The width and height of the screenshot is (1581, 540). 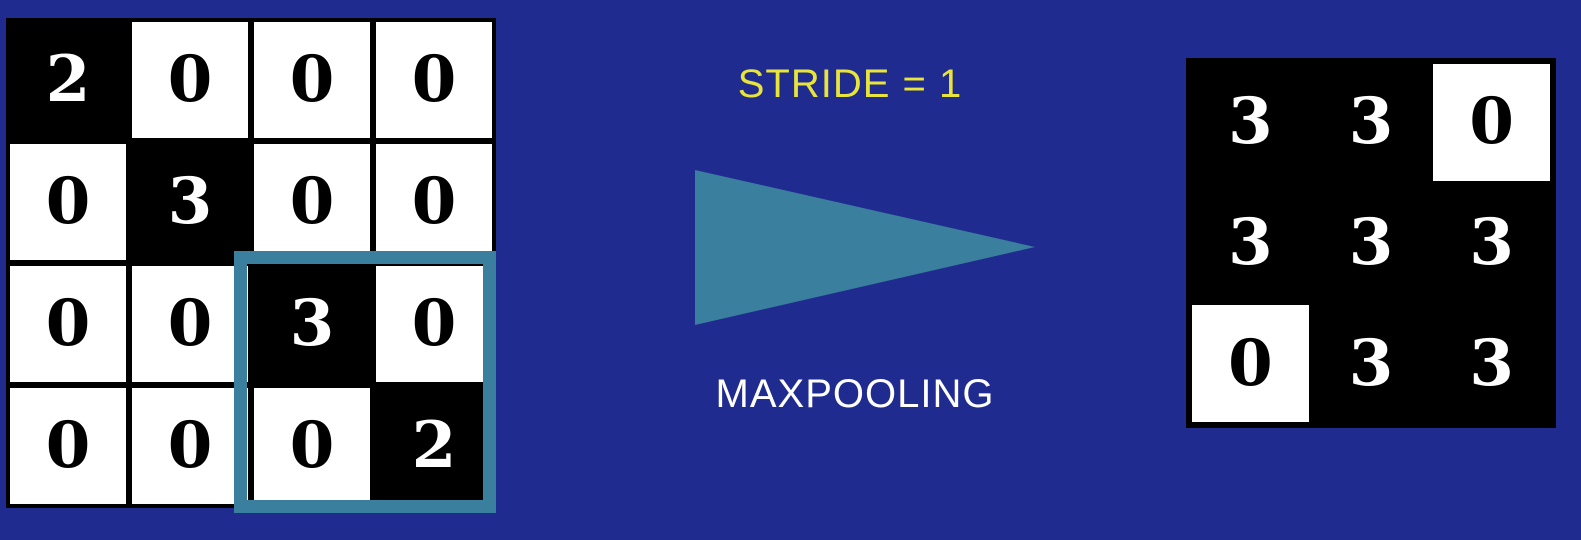 I want to click on operation-label: MAXPOOLING, so click(x=855, y=394).